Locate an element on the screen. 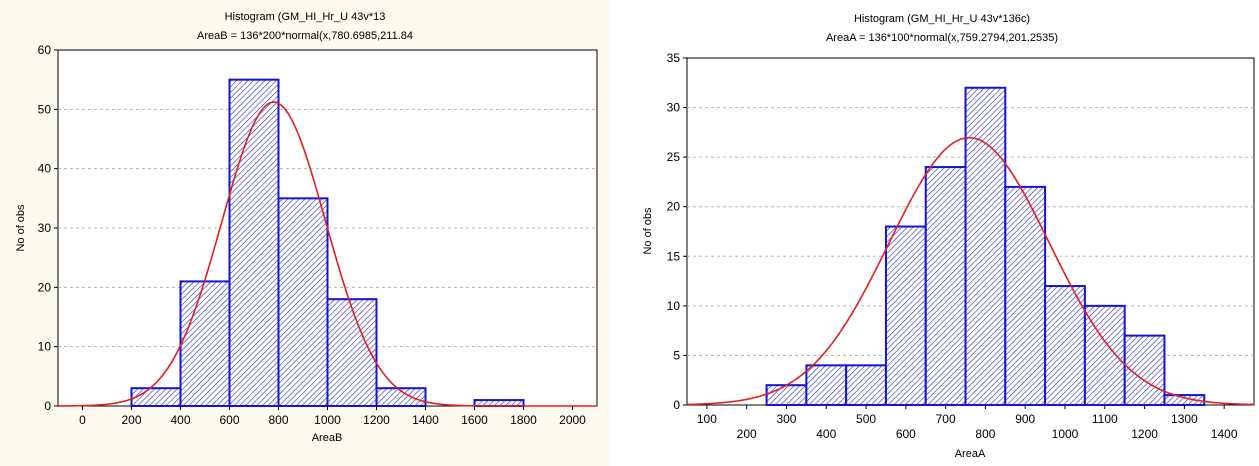 The image size is (1259, 466). chart-title: Histogram (GM_HI_Hr_U 43v*136c) is located at coordinates (942, 19).